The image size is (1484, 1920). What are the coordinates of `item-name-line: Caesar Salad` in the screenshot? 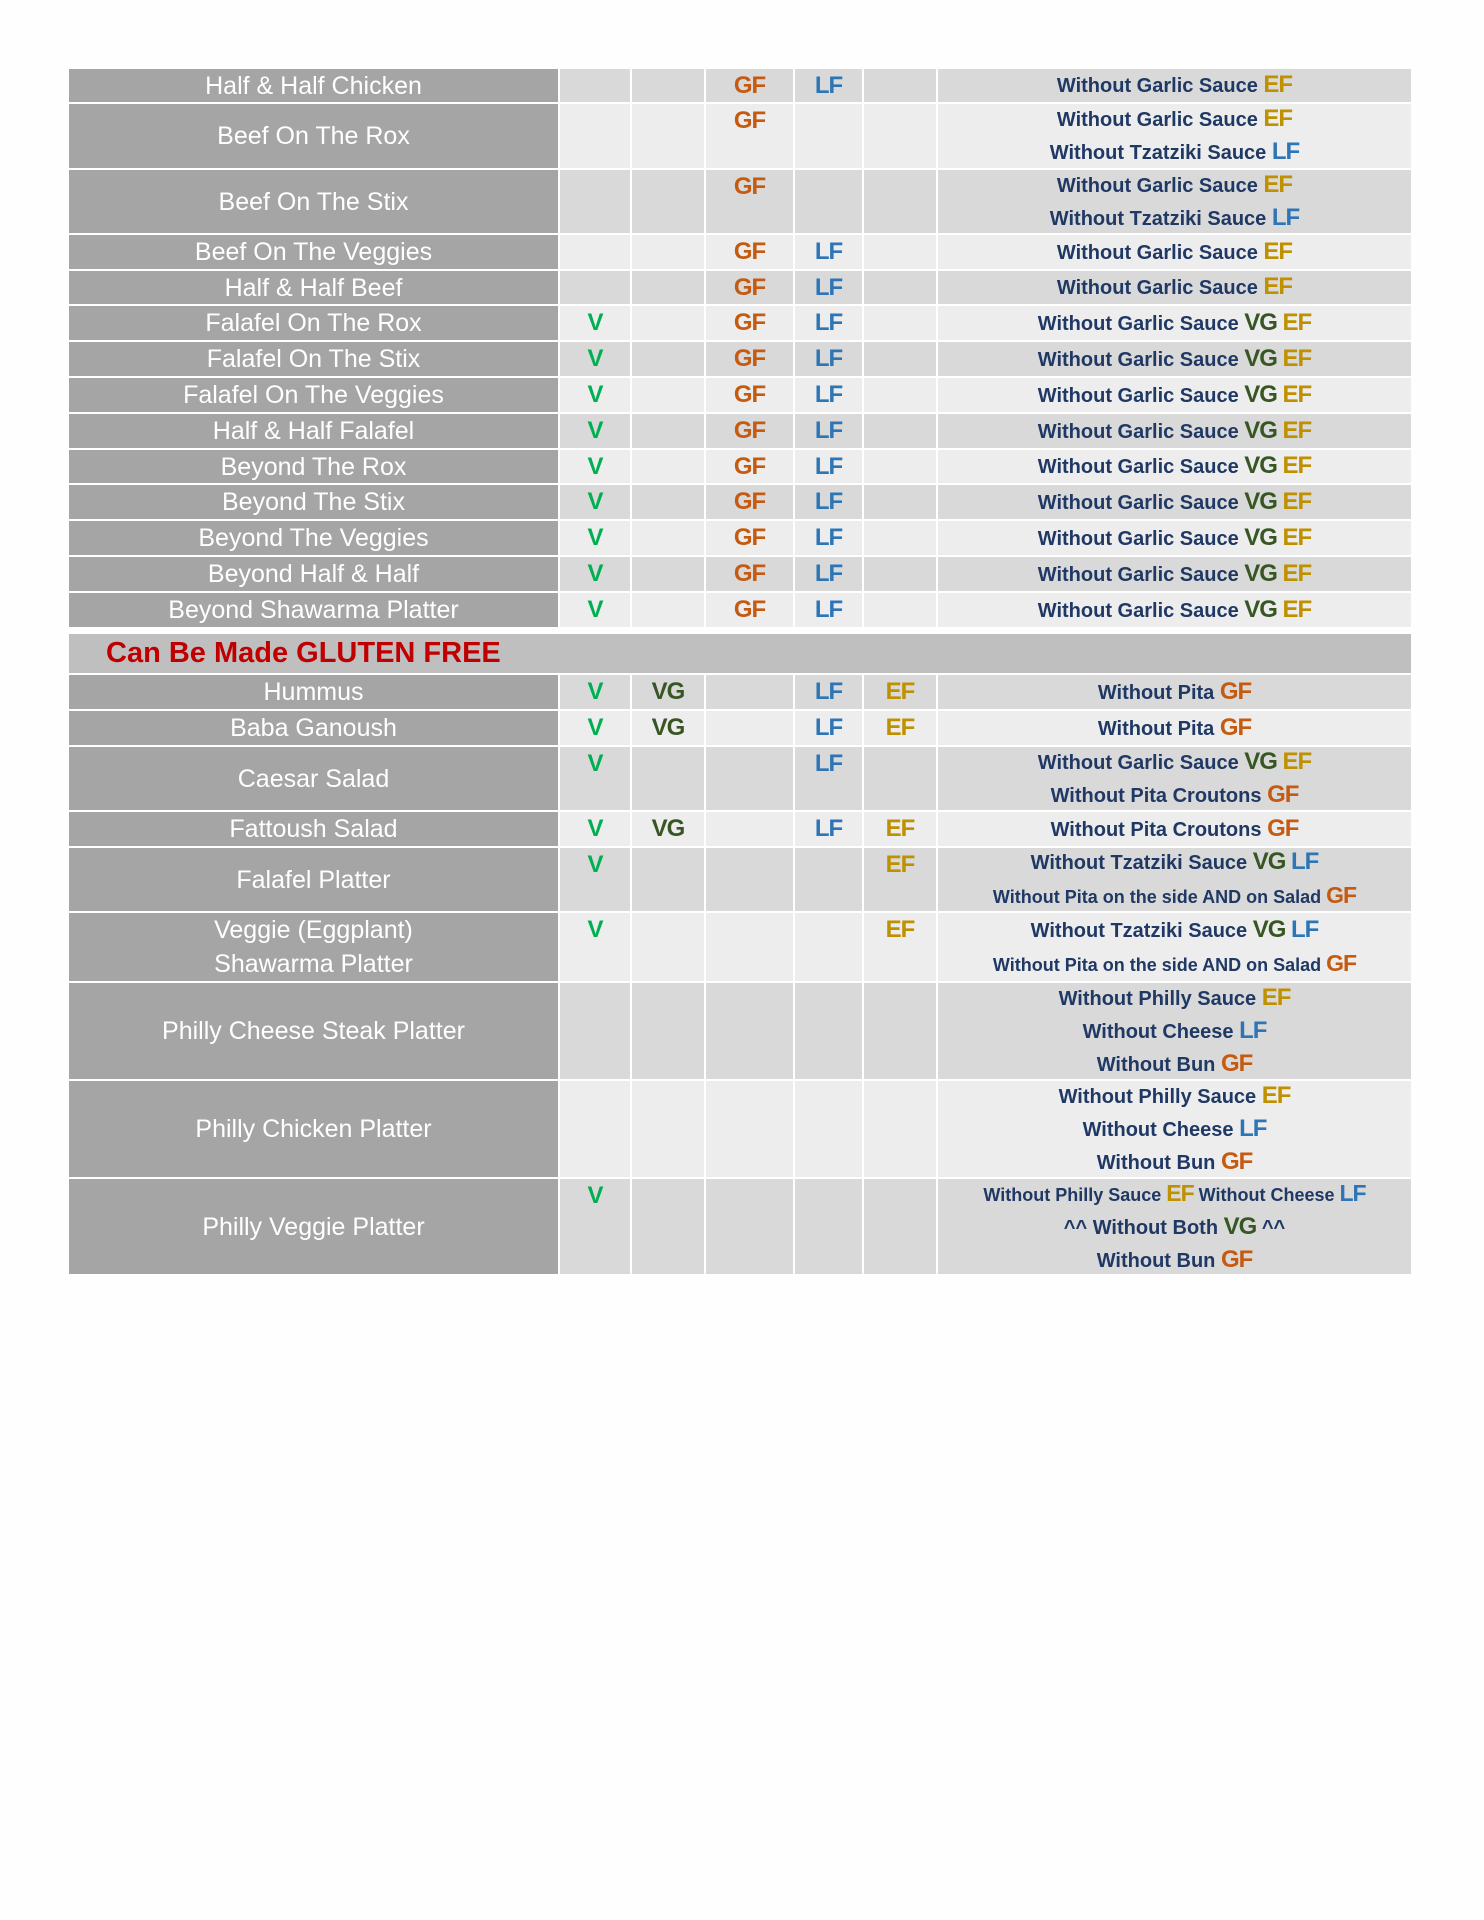 It's located at (313, 778).